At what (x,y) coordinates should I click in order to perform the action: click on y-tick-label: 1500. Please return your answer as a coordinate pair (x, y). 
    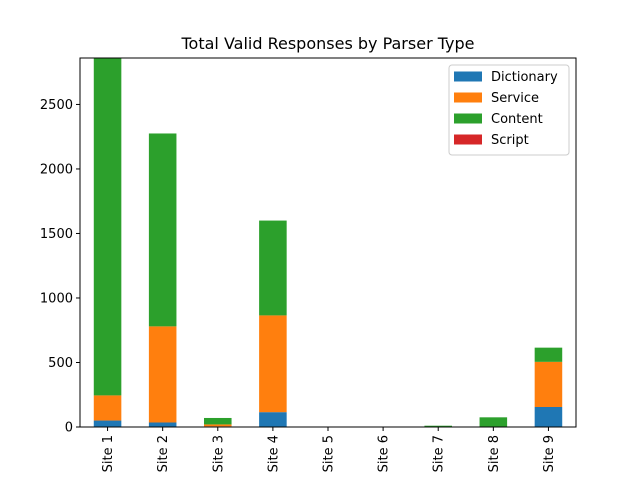
    Looking at the image, I should click on (56, 234).